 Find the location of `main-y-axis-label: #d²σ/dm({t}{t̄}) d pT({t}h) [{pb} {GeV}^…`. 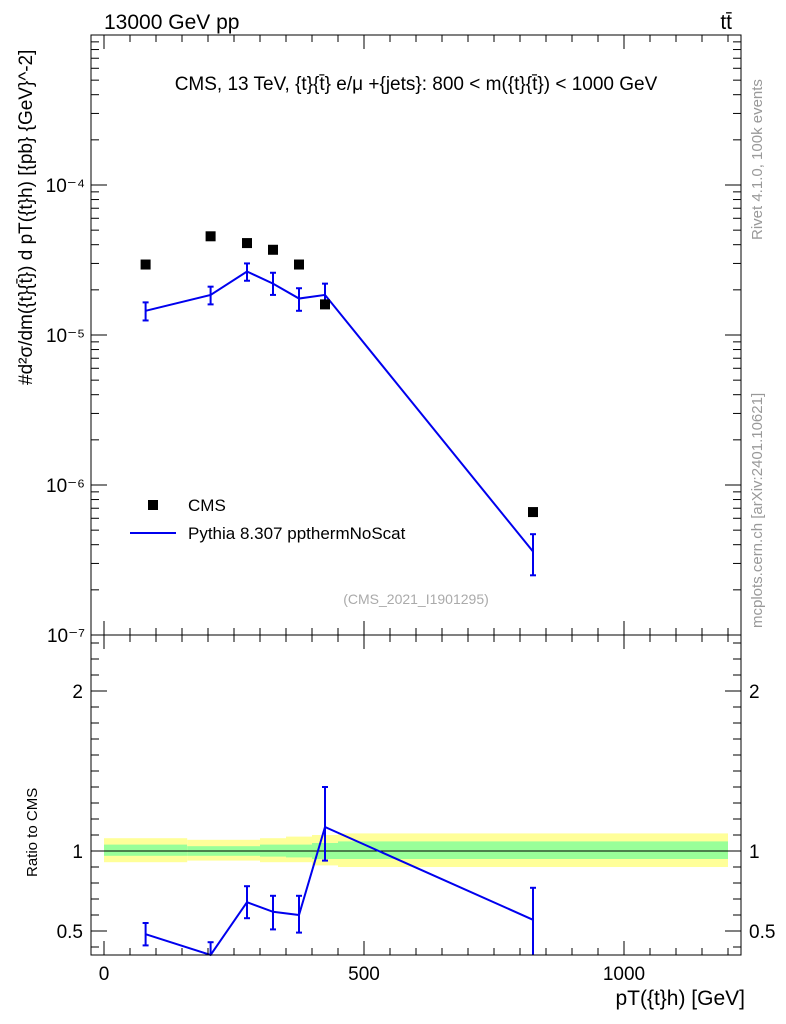

main-y-axis-label: #d²σ/dm({t}{t̄}) d pT({t}h) [{pb} {GeV}^… is located at coordinates (26, 217).